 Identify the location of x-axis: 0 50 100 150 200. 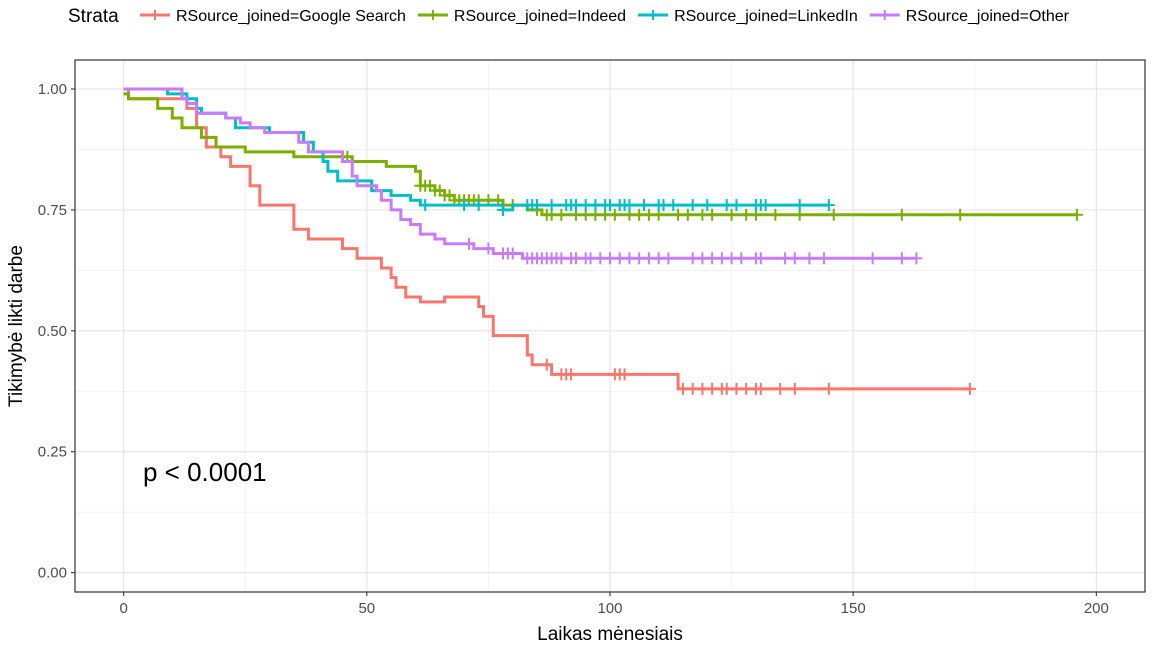
(614, 604).